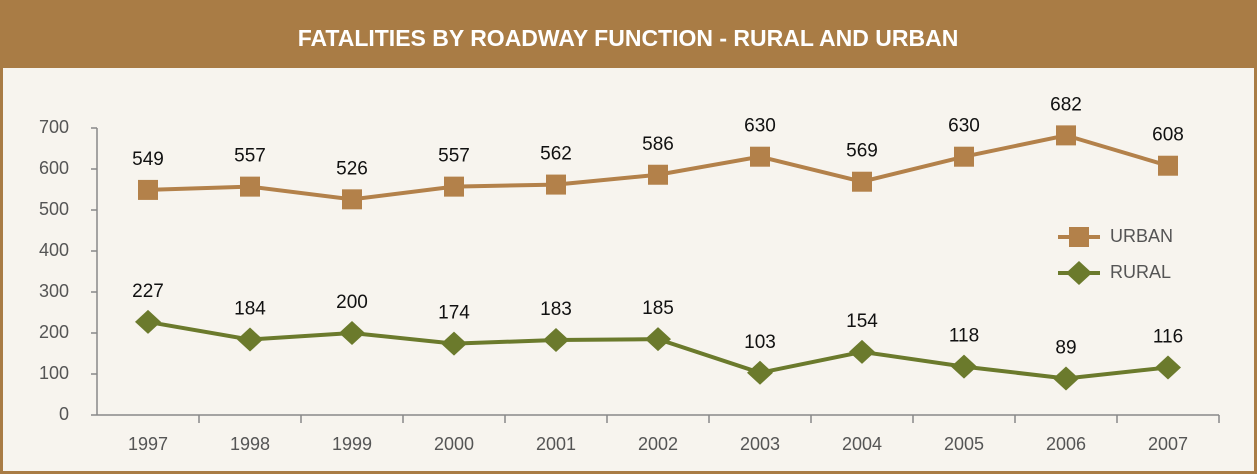  I want to click on data-label: 184, so click(250, 309).